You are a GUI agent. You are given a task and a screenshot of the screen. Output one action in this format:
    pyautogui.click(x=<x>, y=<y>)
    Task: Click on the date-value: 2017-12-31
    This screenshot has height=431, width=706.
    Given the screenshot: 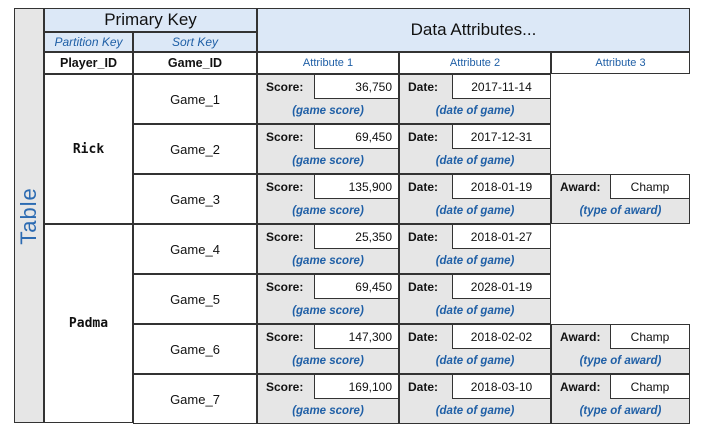 What is the action you would take?
    pyautogui.click(x=501, y=136)
    